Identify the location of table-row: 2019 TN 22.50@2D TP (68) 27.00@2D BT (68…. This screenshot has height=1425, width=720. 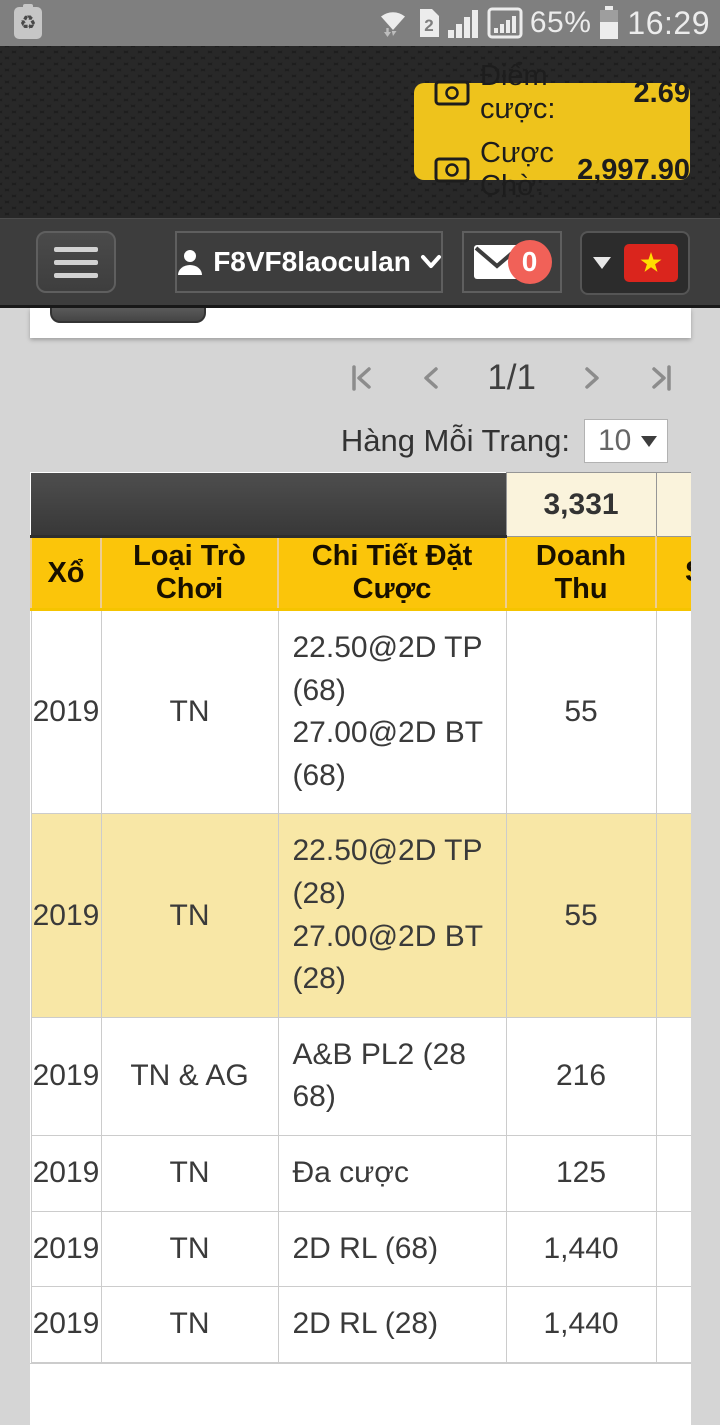
(360, 711).